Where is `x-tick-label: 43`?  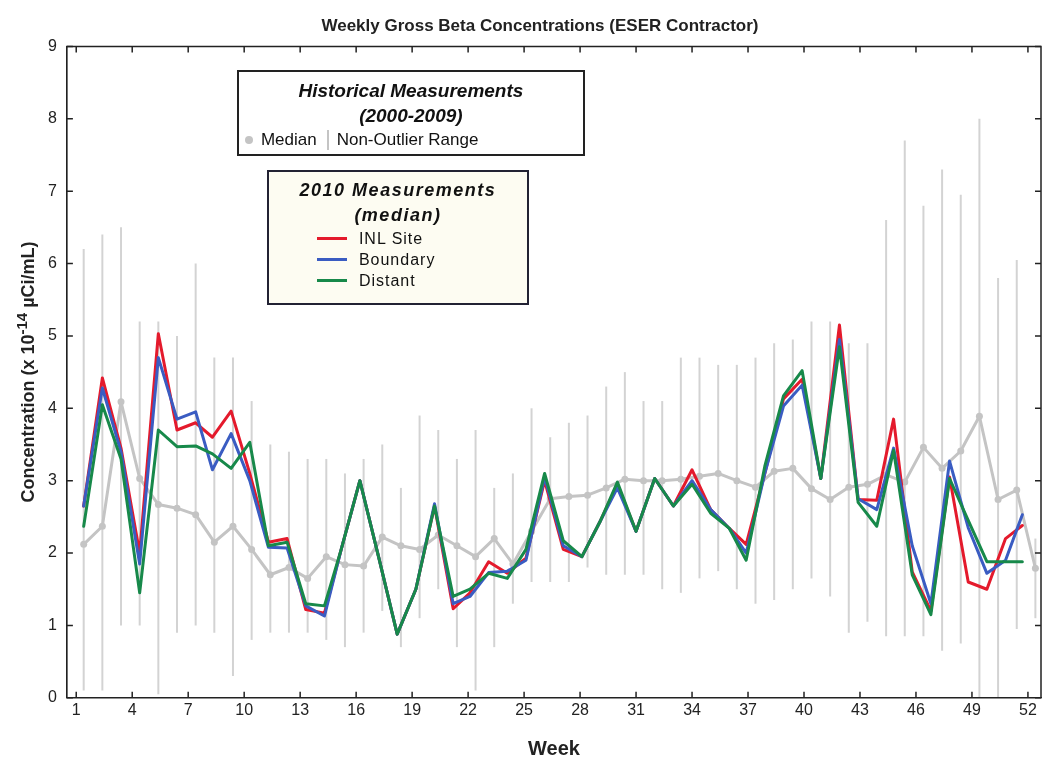
x-tick-label: 43 is located at coordinates (860, 709).